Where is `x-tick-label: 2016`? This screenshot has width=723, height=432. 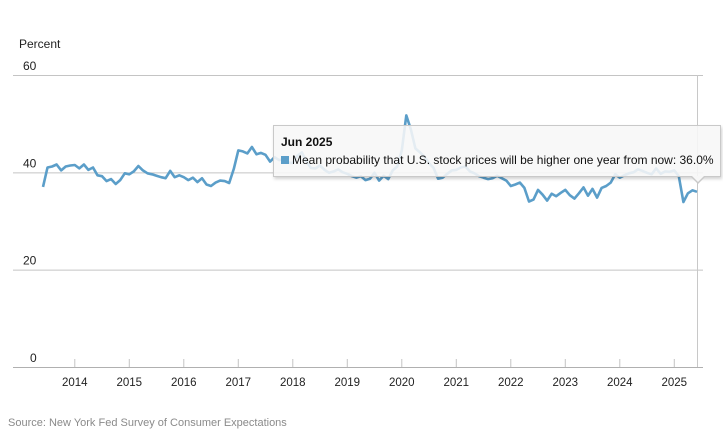 x-tick-label: 2016 is located at coordinates (184, 383).